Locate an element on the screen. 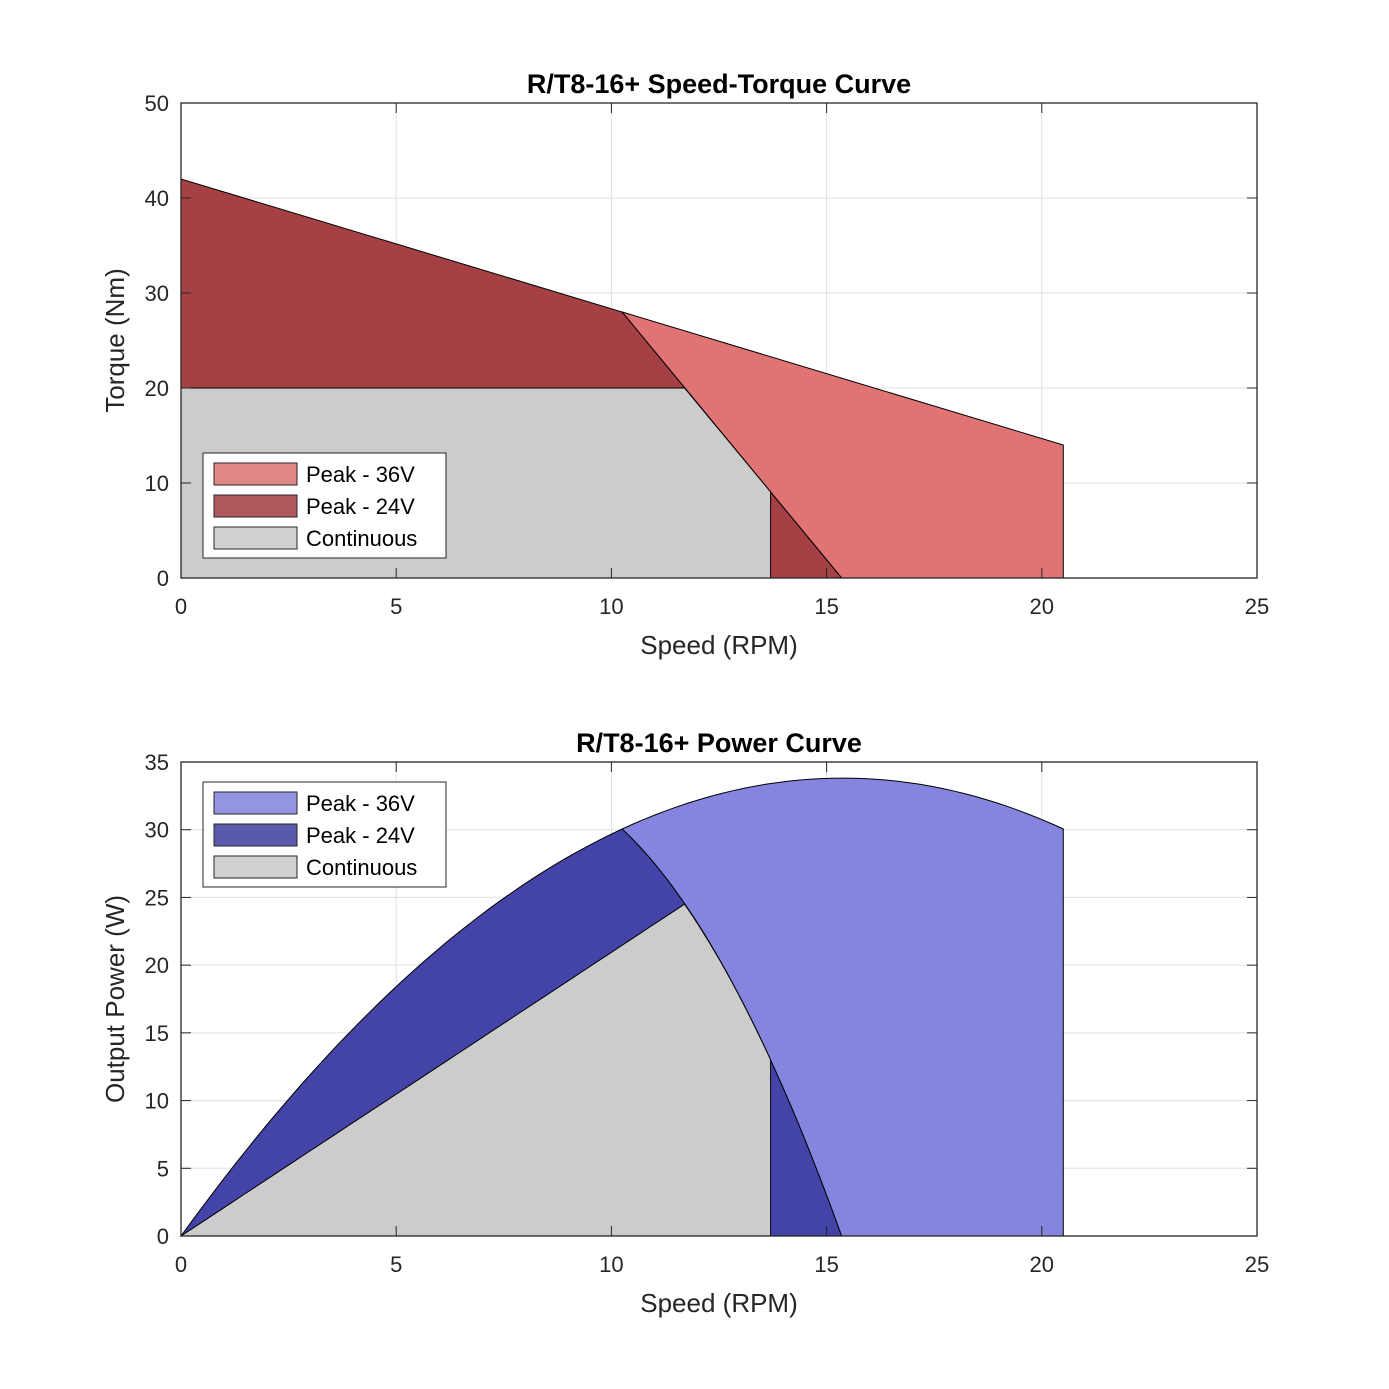 This screenshot has height=1389, width=1389. y-axis-label: Torque (Nm) is located at coordinates (115, 340).